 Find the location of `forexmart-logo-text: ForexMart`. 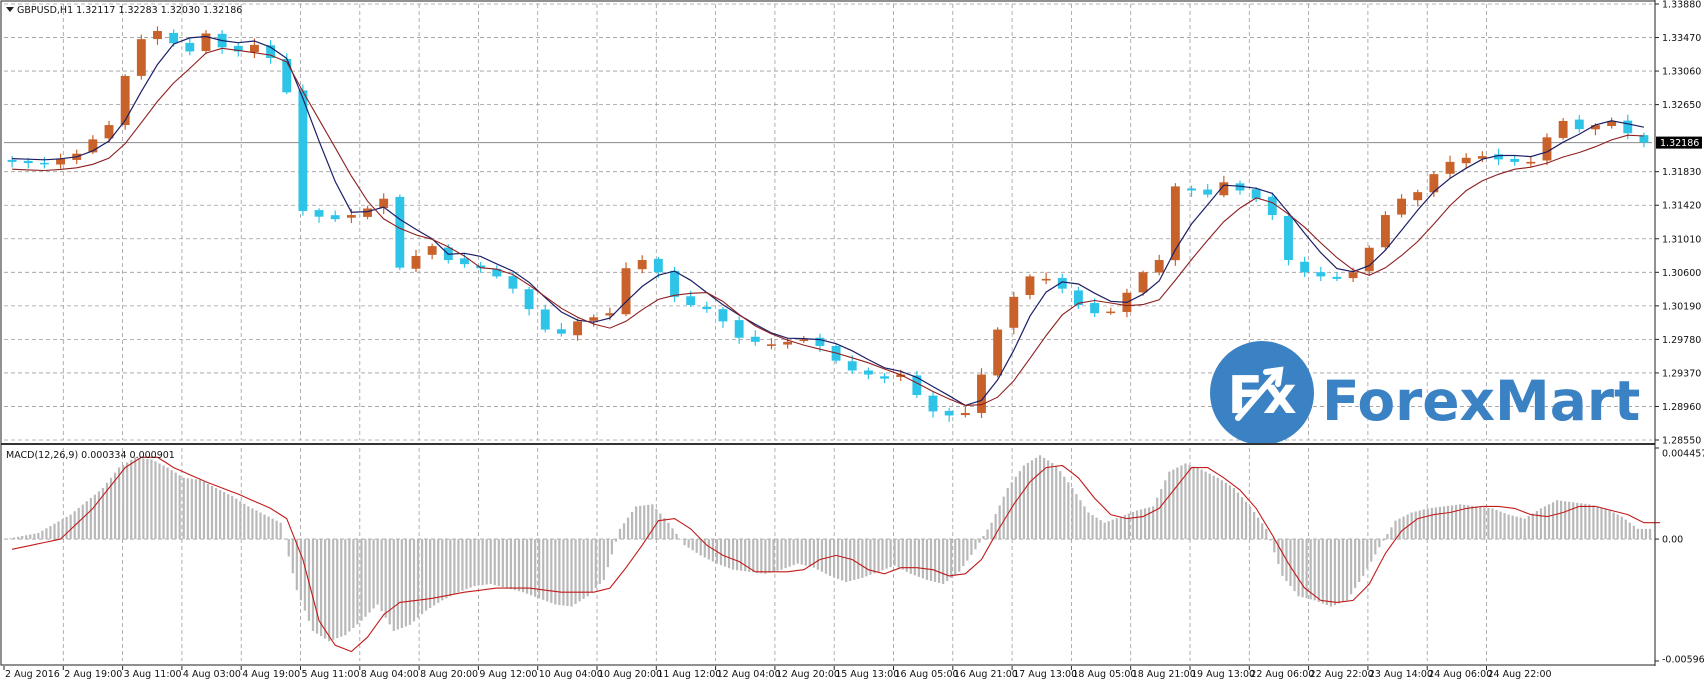

forexmart-logo-text: ForexMart is located at coordinates (1481, 401).